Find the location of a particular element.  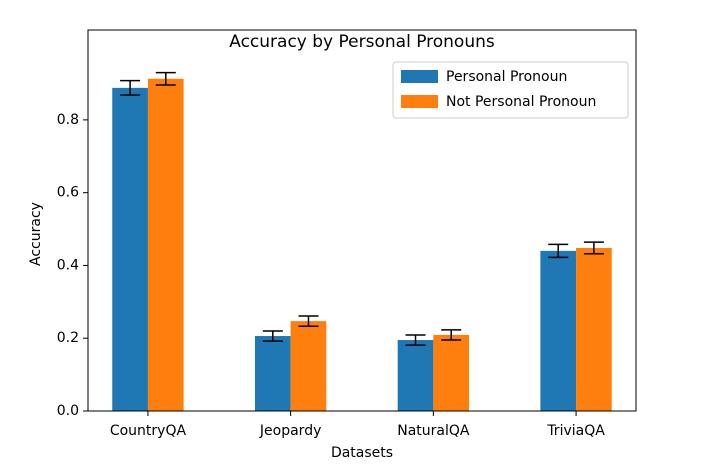

y-tick-label: 0.2 is located at coordinates (68, 338).